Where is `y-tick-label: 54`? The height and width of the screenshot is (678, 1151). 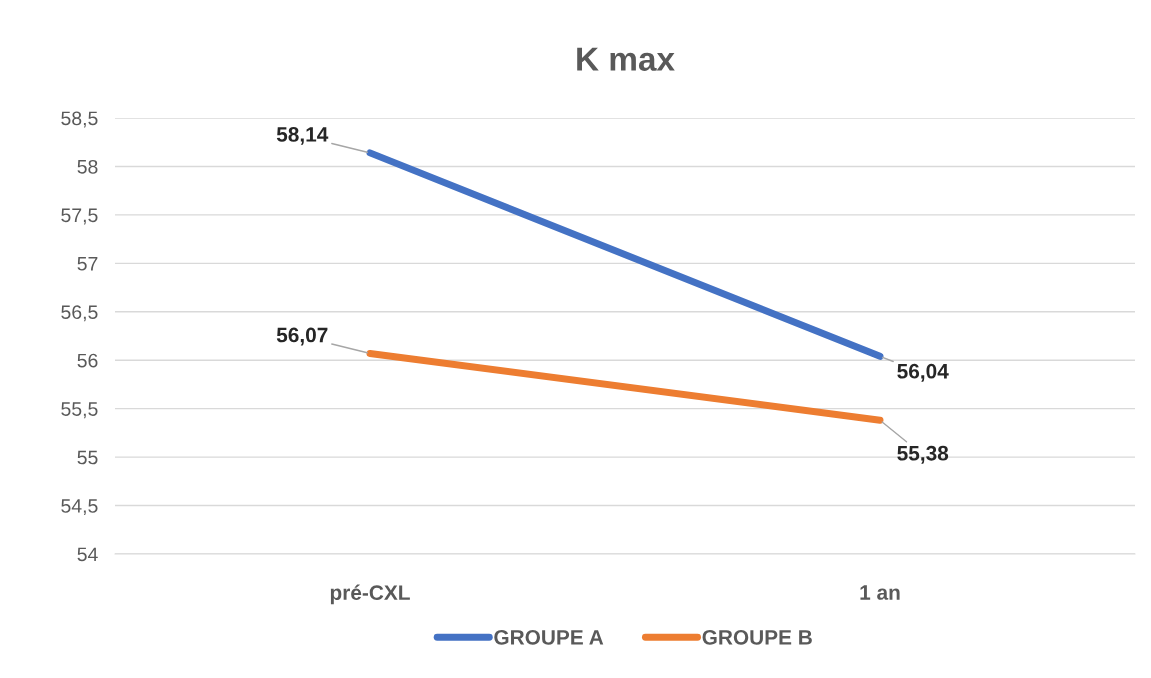
y-tick-label: 54 is located at coordinates (87, 554).